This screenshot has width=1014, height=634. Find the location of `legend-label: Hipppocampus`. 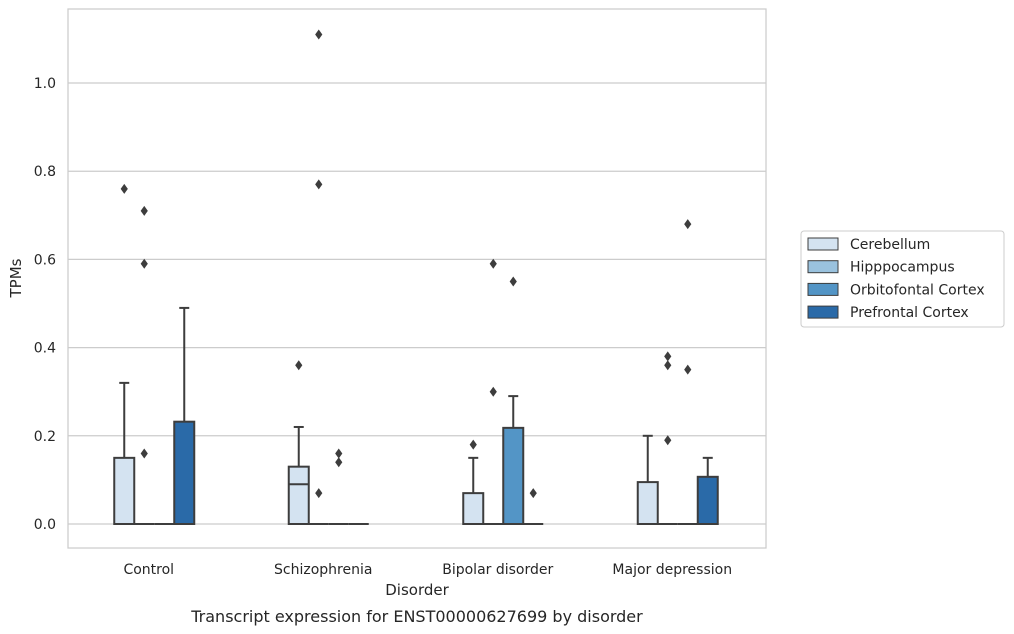

legend-label: Hipppocampus is located at coordinates (902, 268).